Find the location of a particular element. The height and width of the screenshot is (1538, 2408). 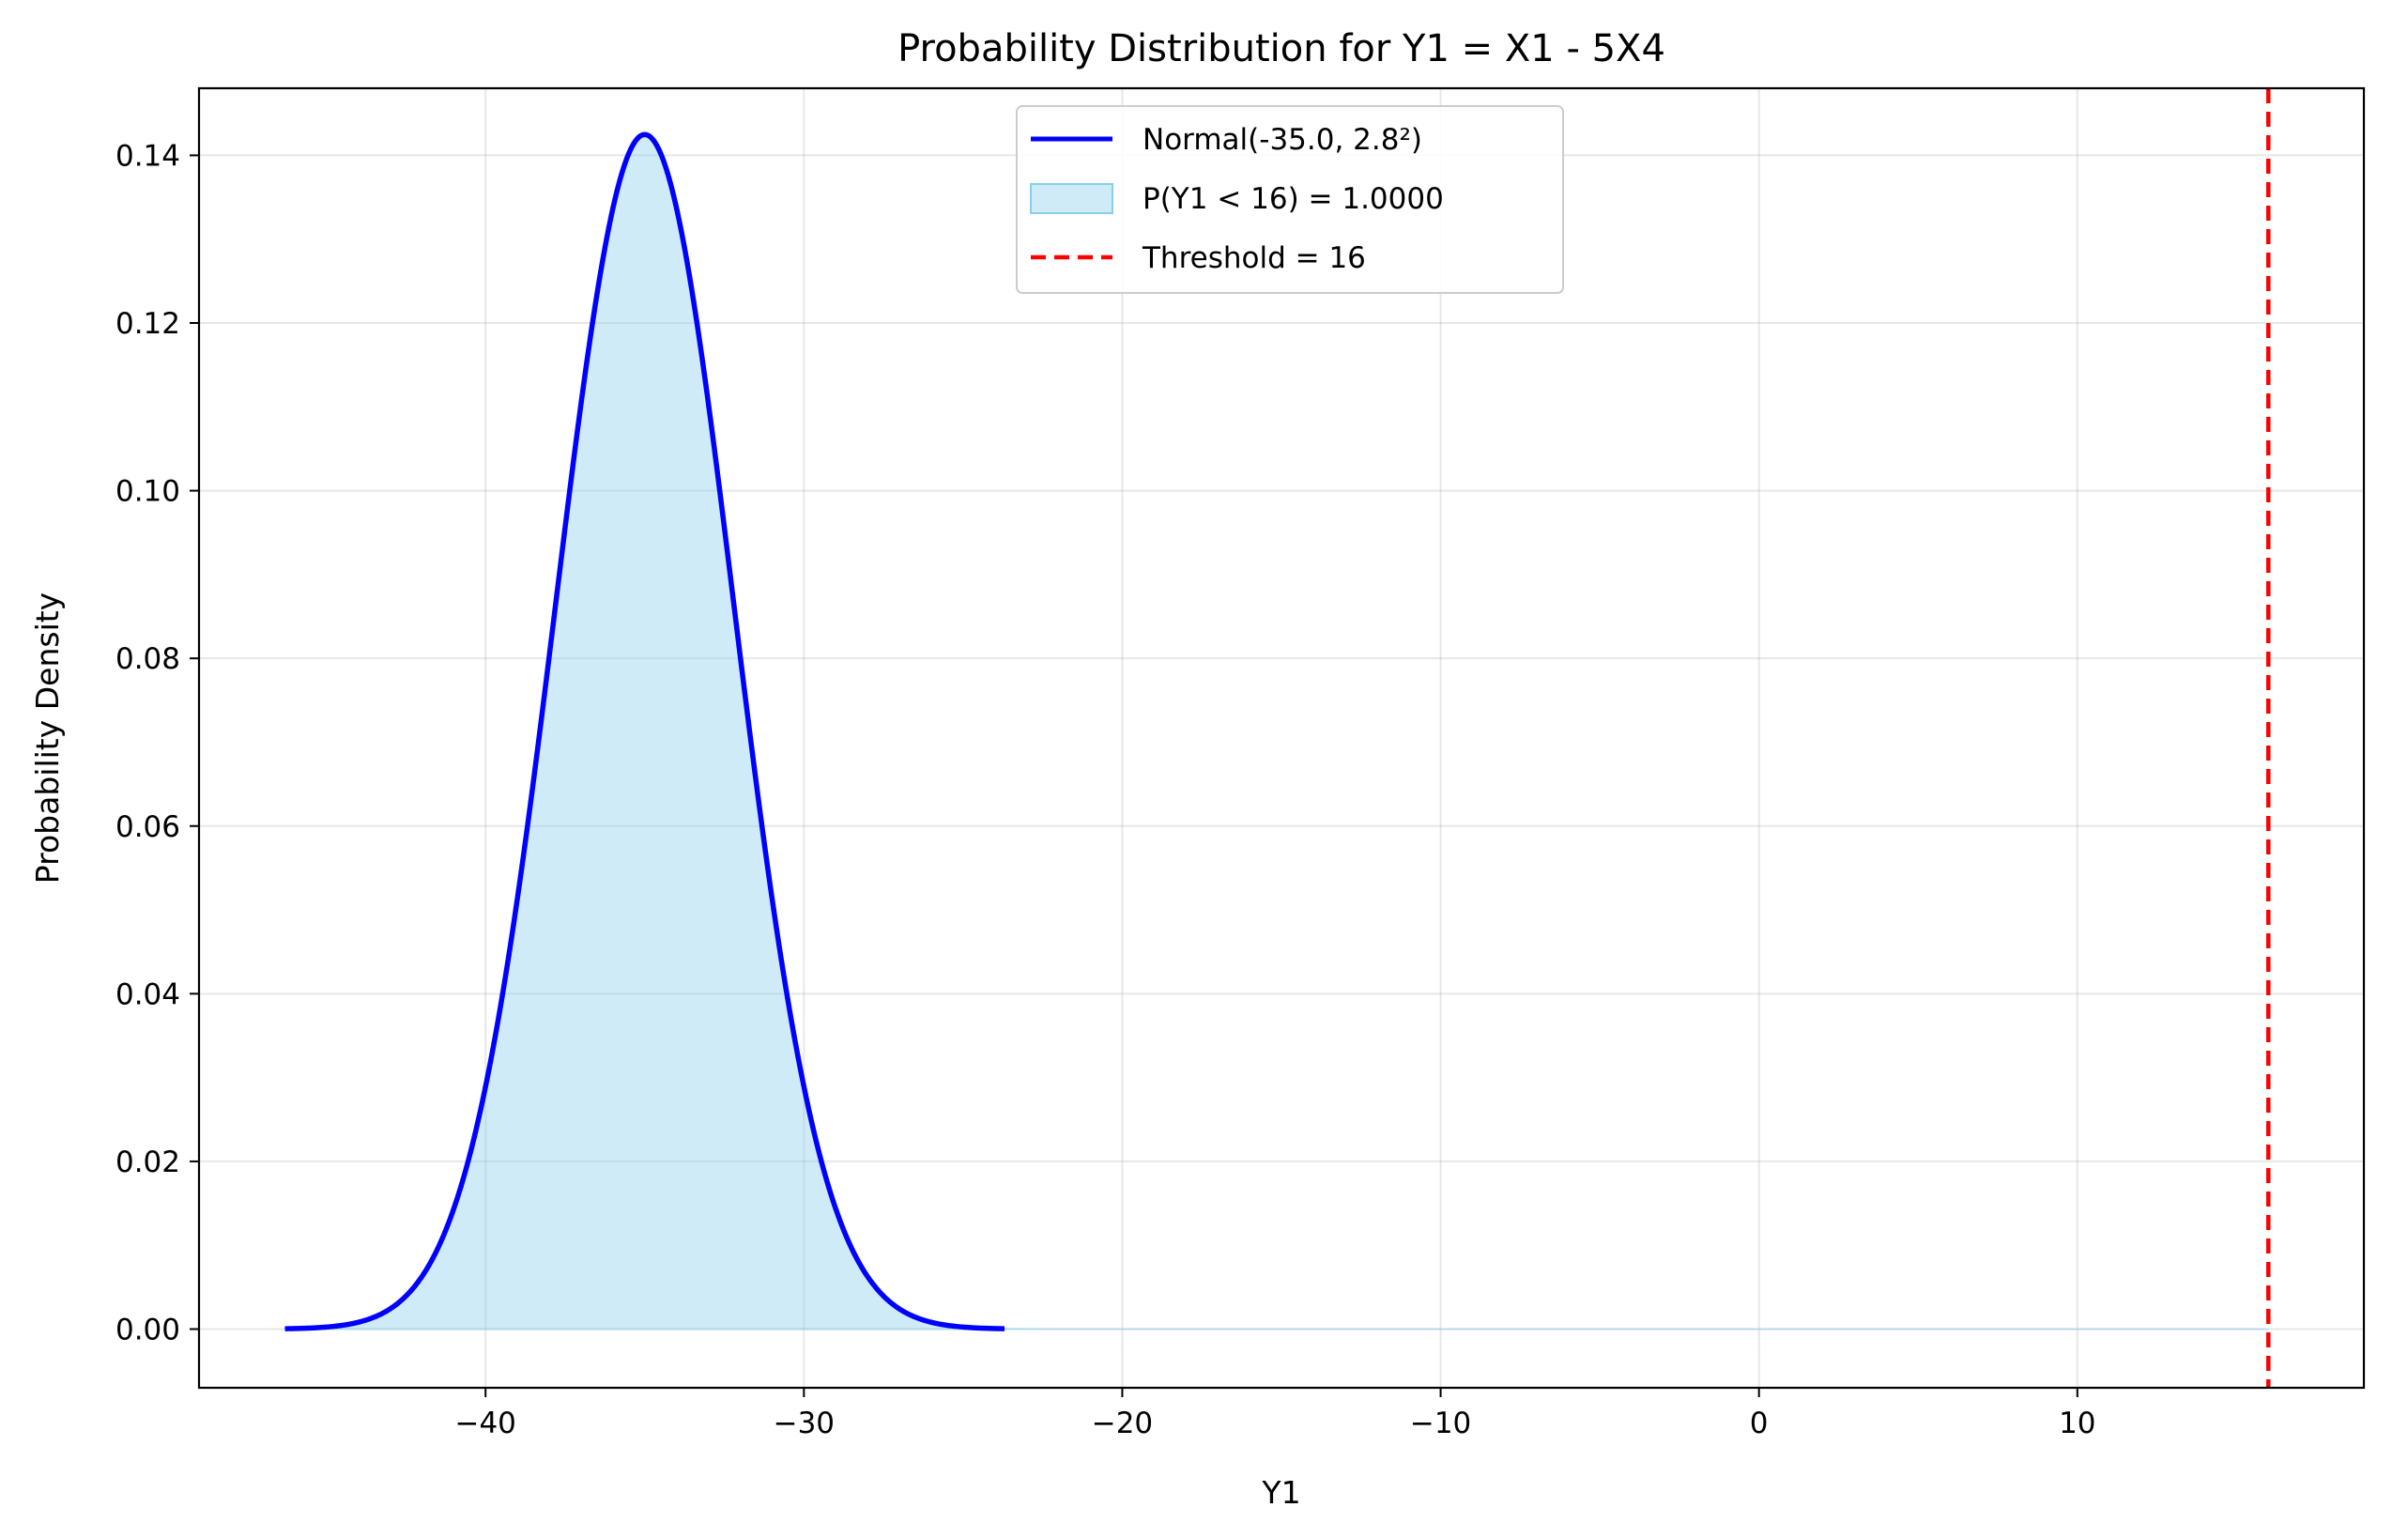

x-tick-label: 0 is located at coordinates (1759, 1423).